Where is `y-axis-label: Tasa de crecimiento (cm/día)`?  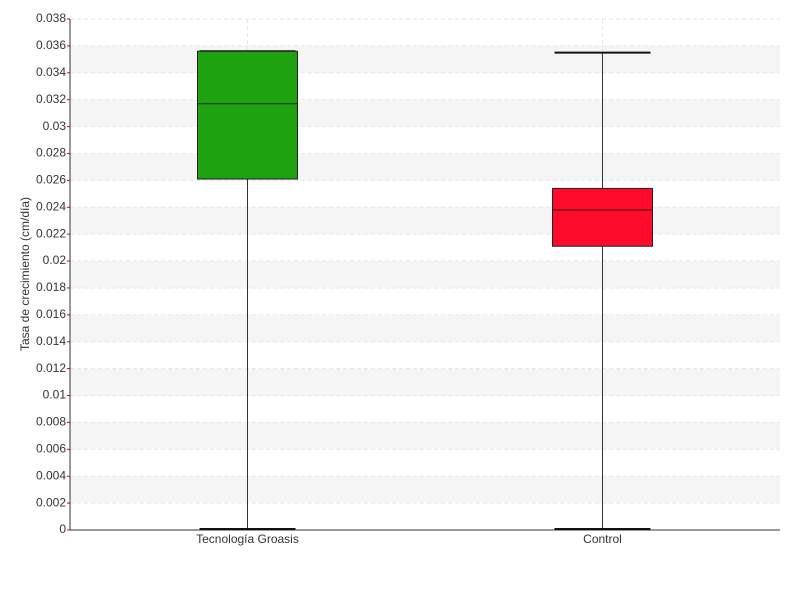
y-axis-label: Tasa de crecimiento (cm/día) is located at coordinates (25, 274).